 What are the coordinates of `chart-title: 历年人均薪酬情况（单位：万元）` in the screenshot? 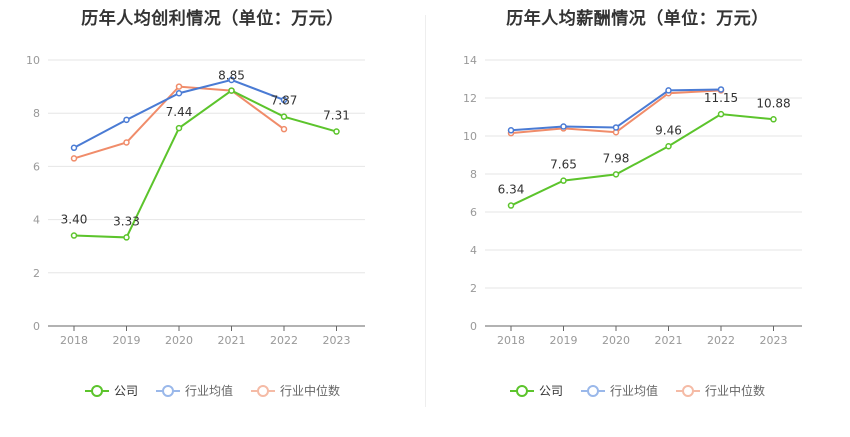 It's located at (637, 19).